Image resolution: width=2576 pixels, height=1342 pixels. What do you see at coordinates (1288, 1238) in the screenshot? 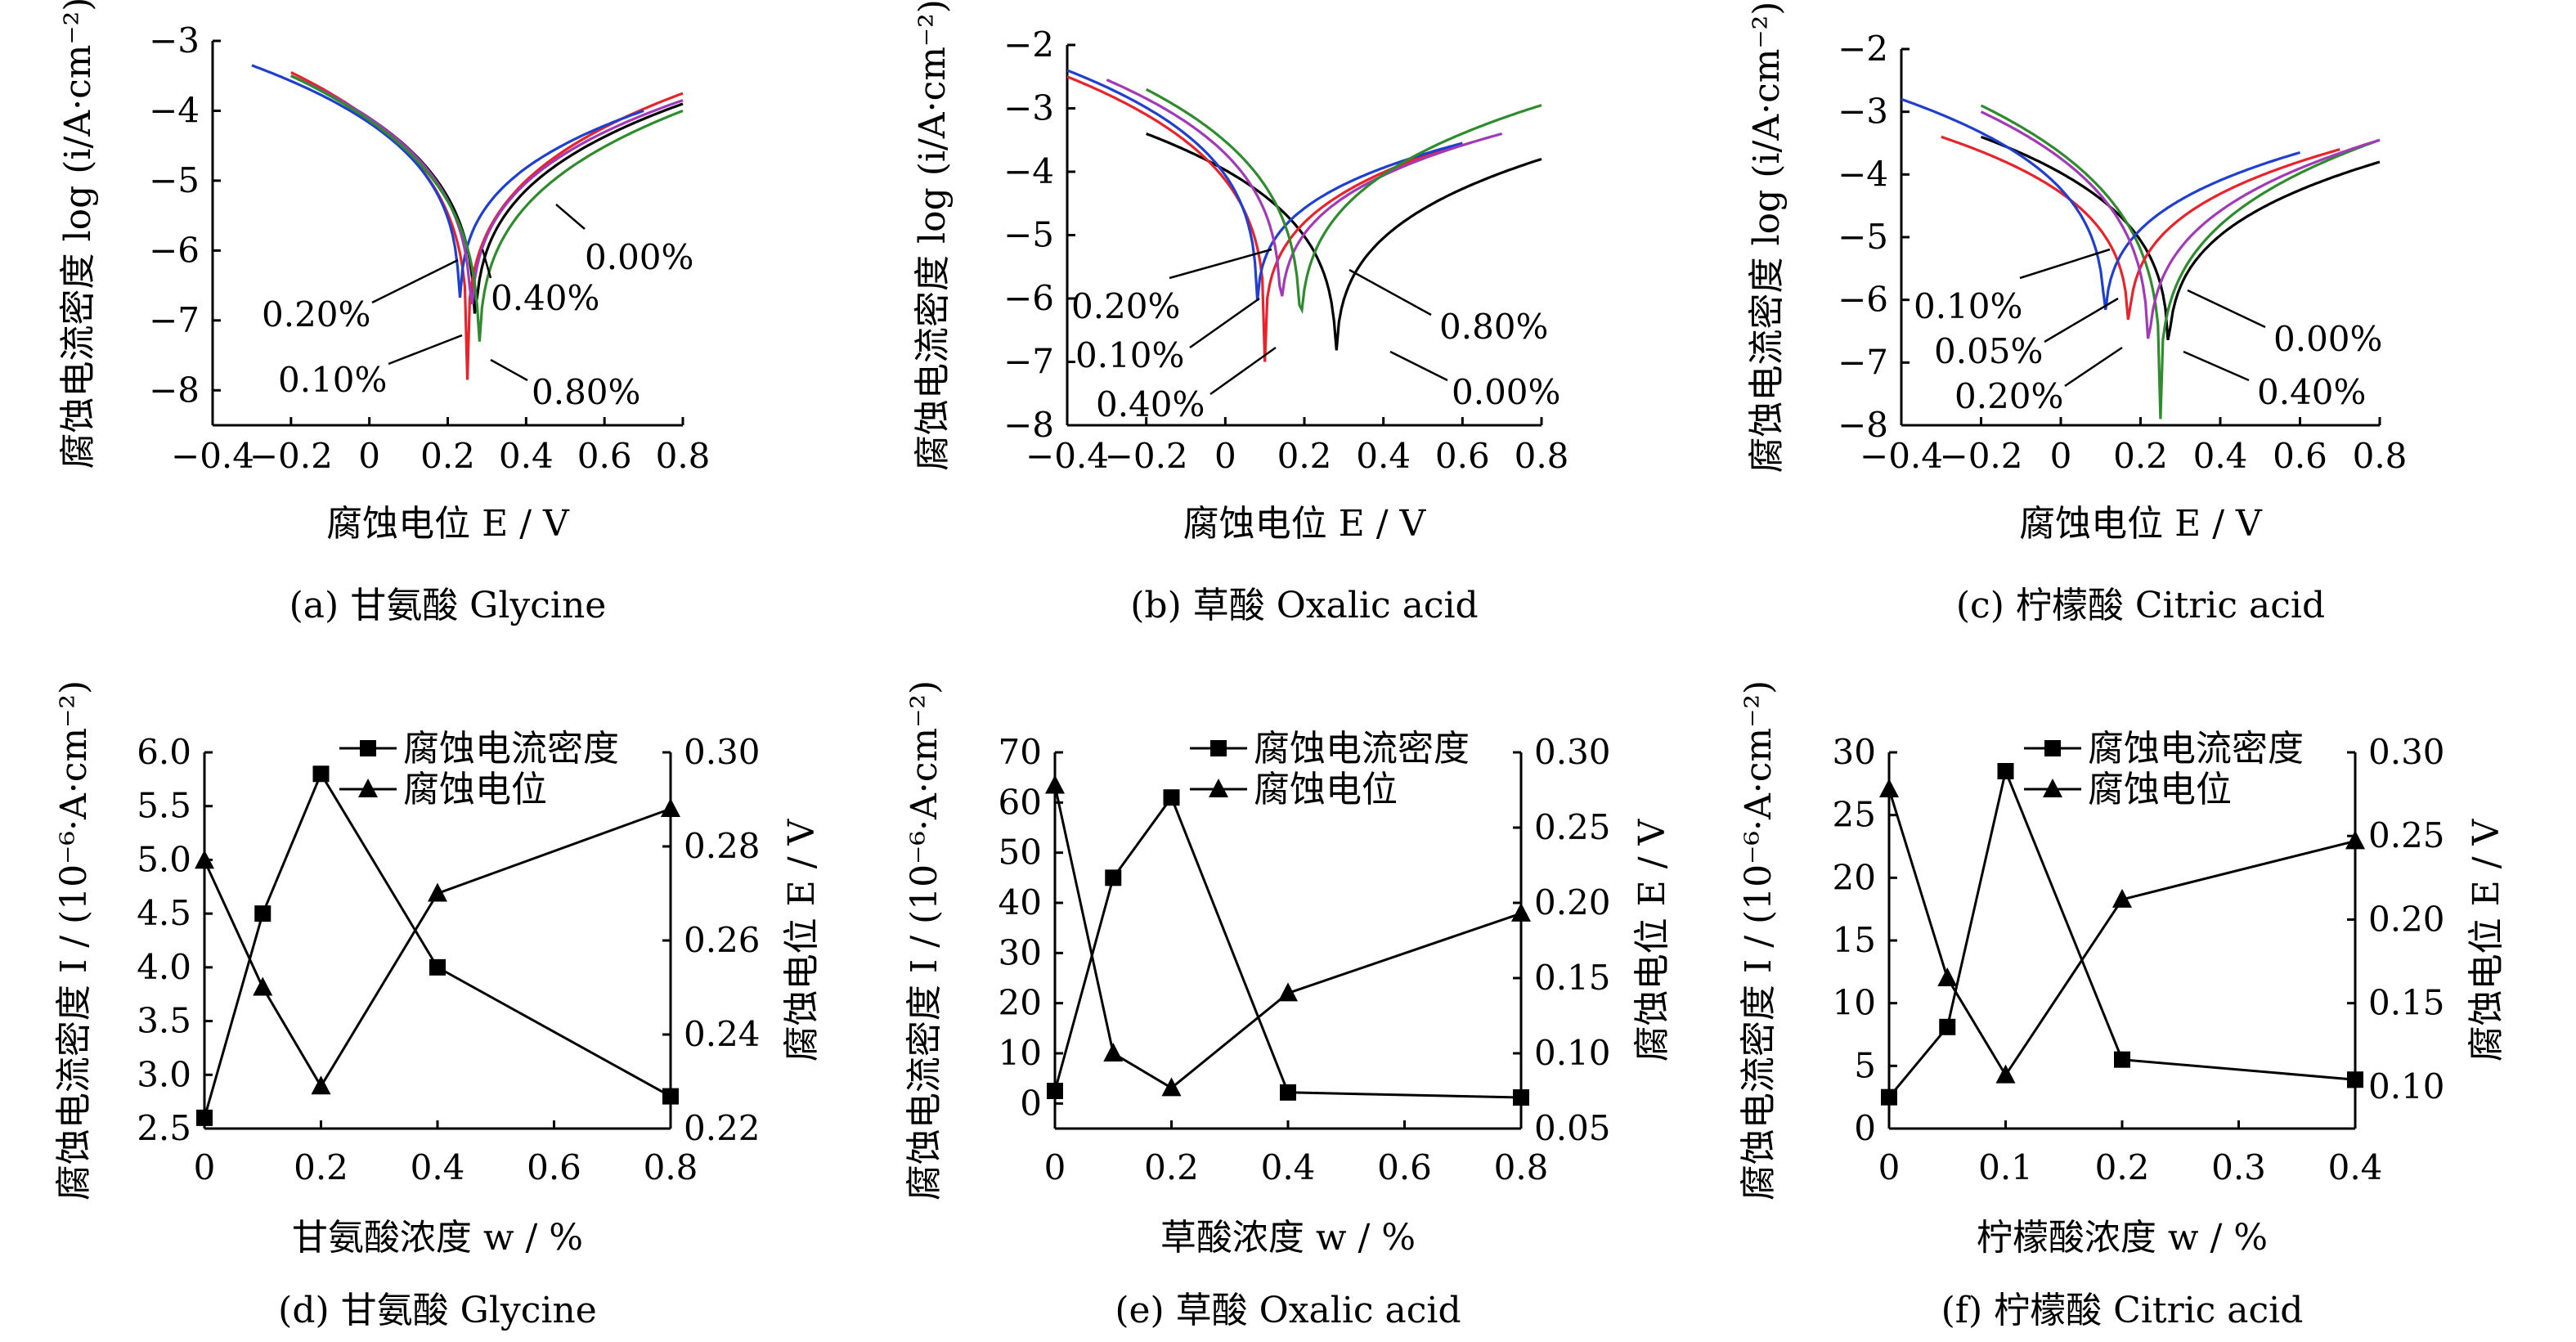
I see `x-axis-label: 草酸浓度 w / %` at bounding box center [1288, 1238].